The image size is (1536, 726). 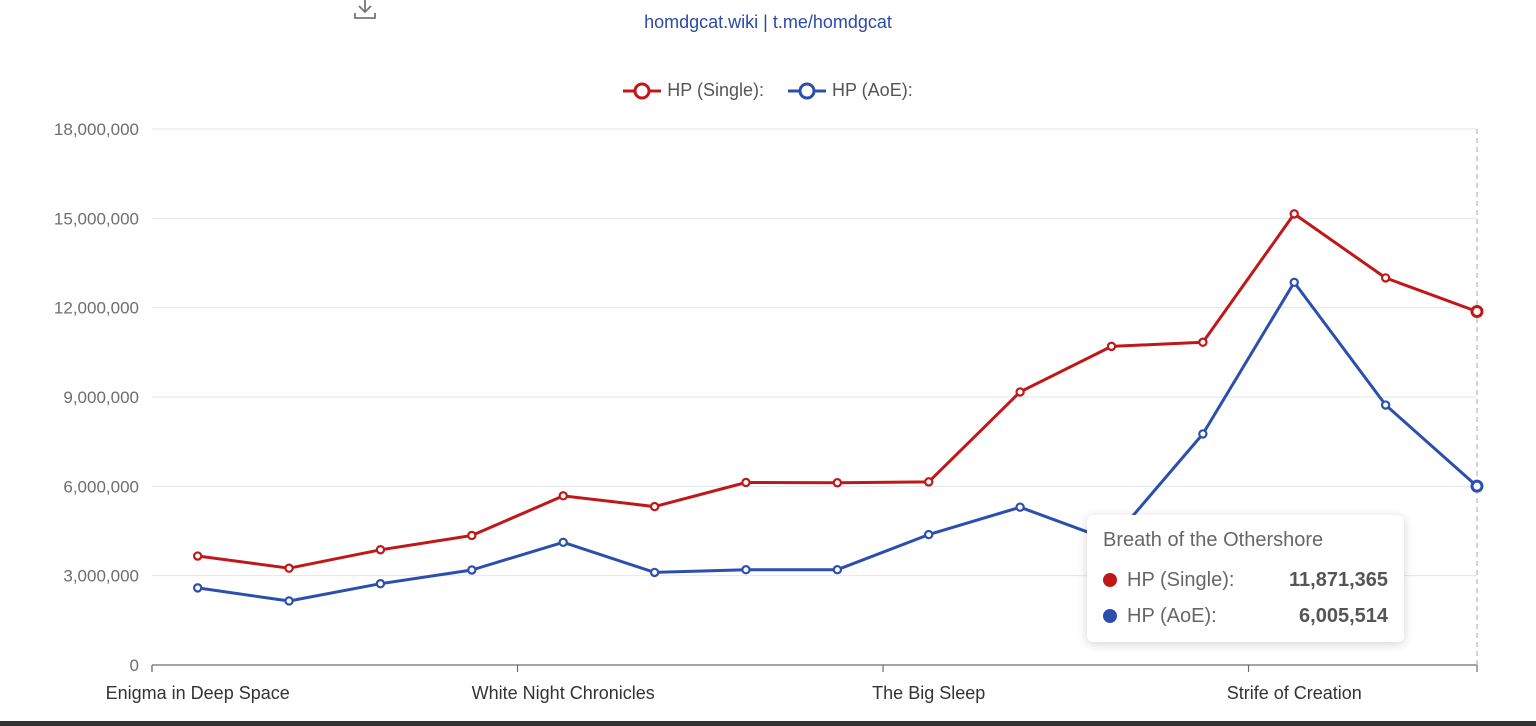 I want to click on legend-label: HP (Single):, so click(x=715, y=90).